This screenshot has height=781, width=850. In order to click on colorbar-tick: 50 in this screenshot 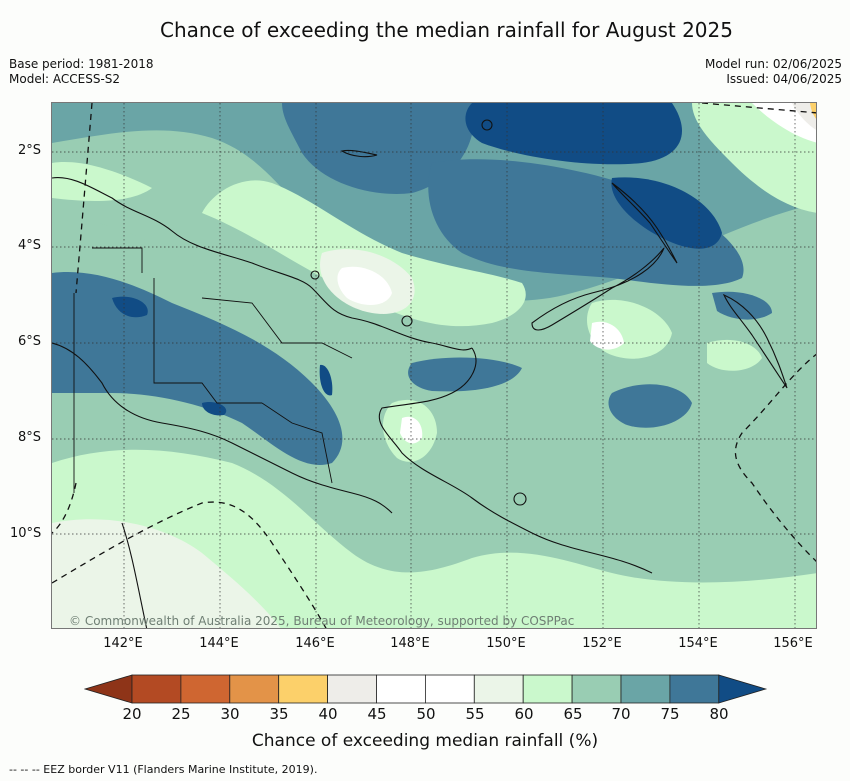, I will do `click(426, 714)`.